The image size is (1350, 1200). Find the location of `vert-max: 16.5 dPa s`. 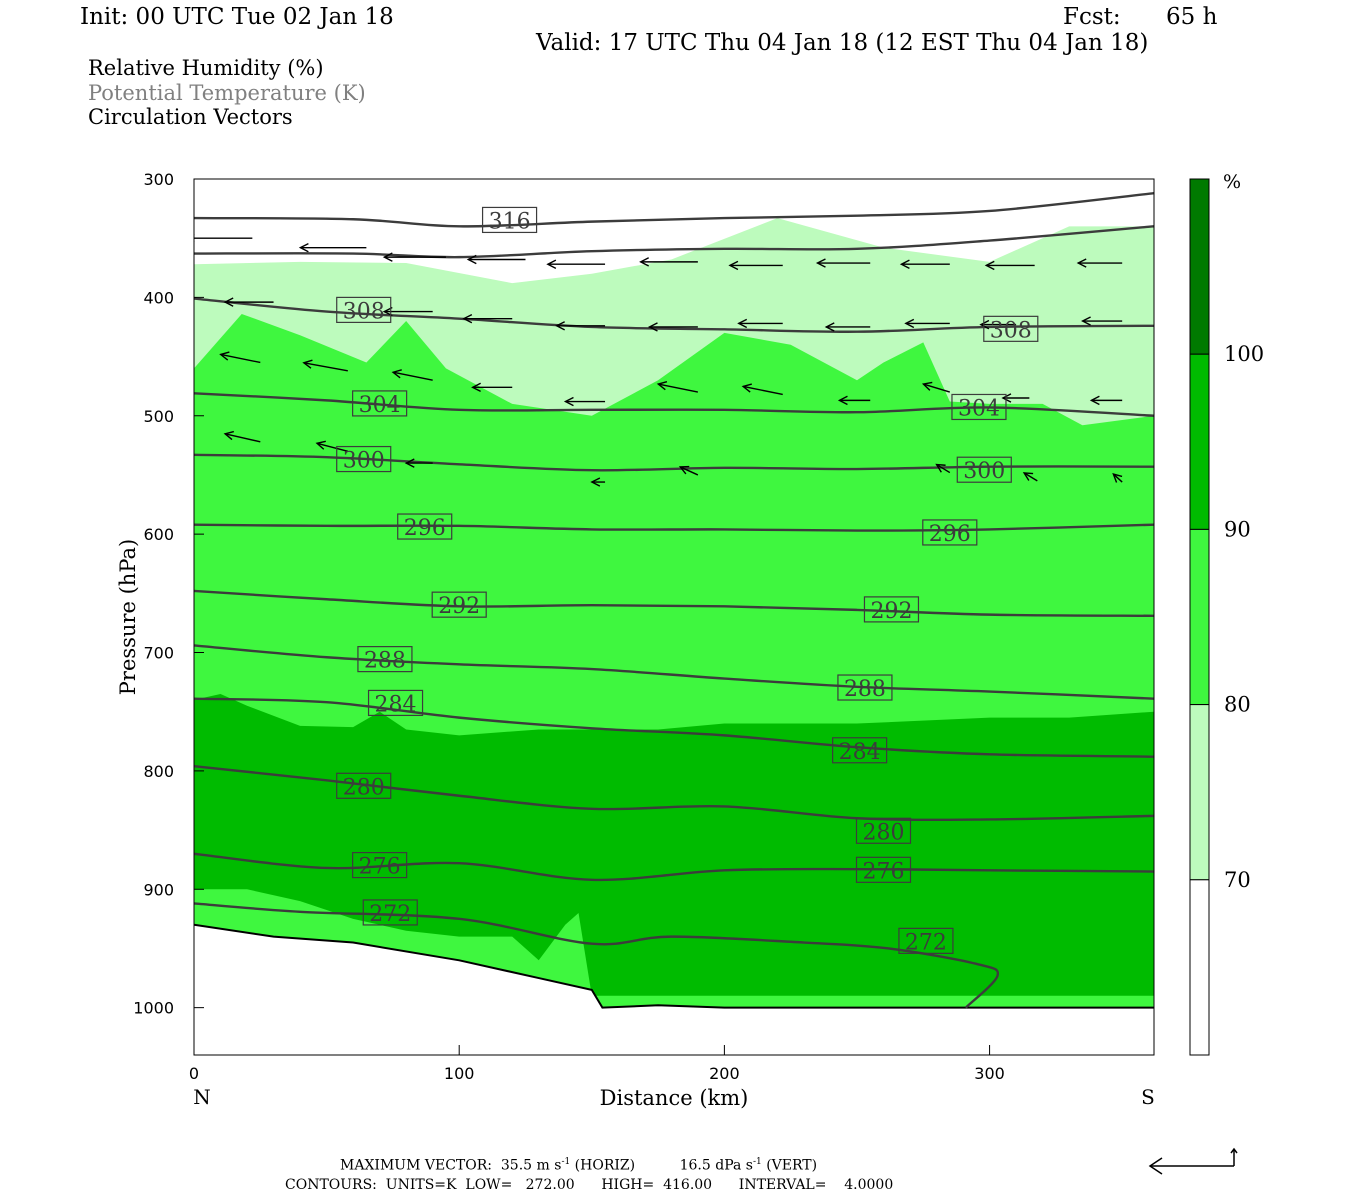

vert-max: 16.5 dPa s is located at coordinates (716, 1165).